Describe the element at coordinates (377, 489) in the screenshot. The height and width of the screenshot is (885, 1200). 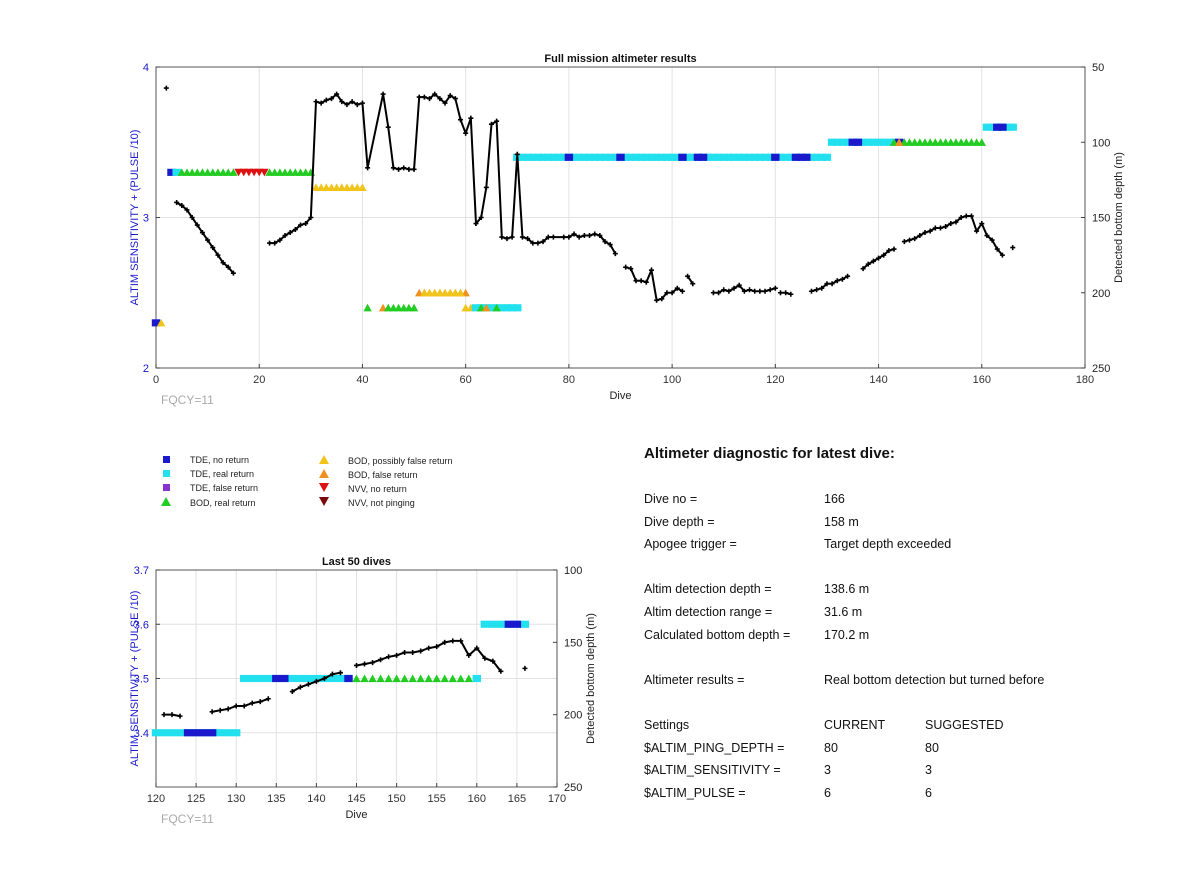
I see `legend-label: NVV, no return` at that location.